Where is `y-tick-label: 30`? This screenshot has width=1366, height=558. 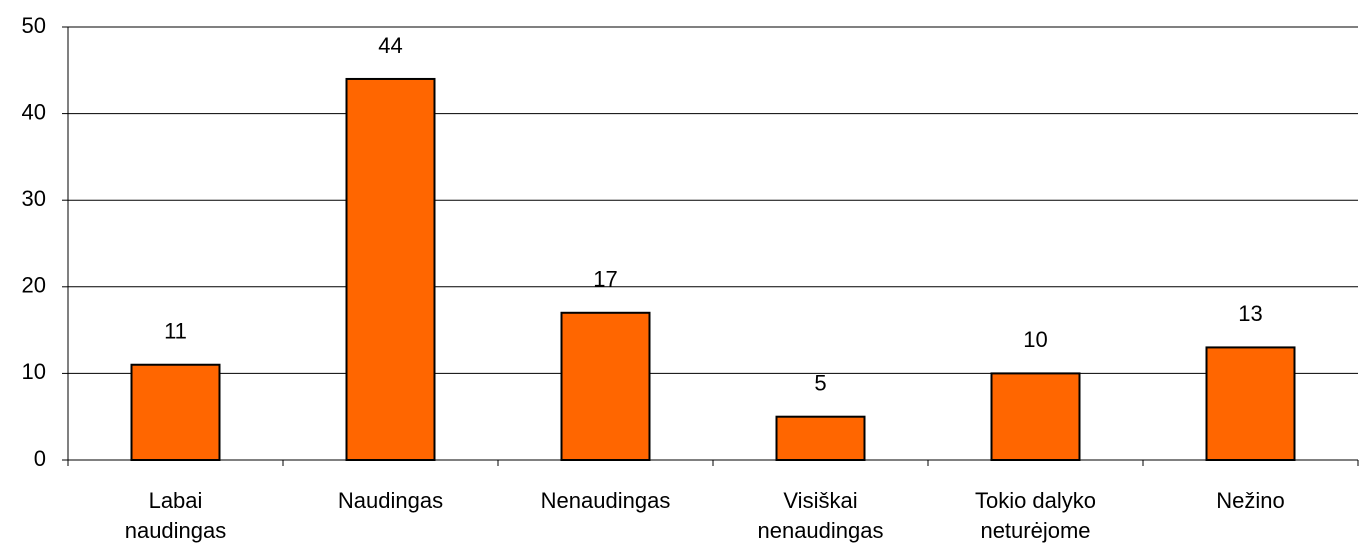 y-tick-label: 30 is located at coordinates (34, 198).